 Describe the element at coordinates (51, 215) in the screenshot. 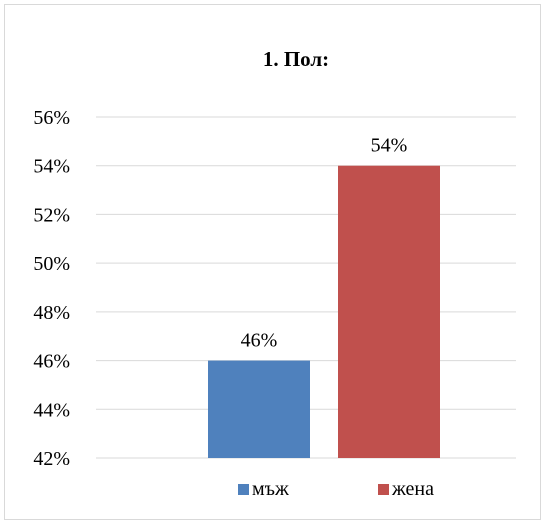

I see `y-tick-label: 52%` at that location.